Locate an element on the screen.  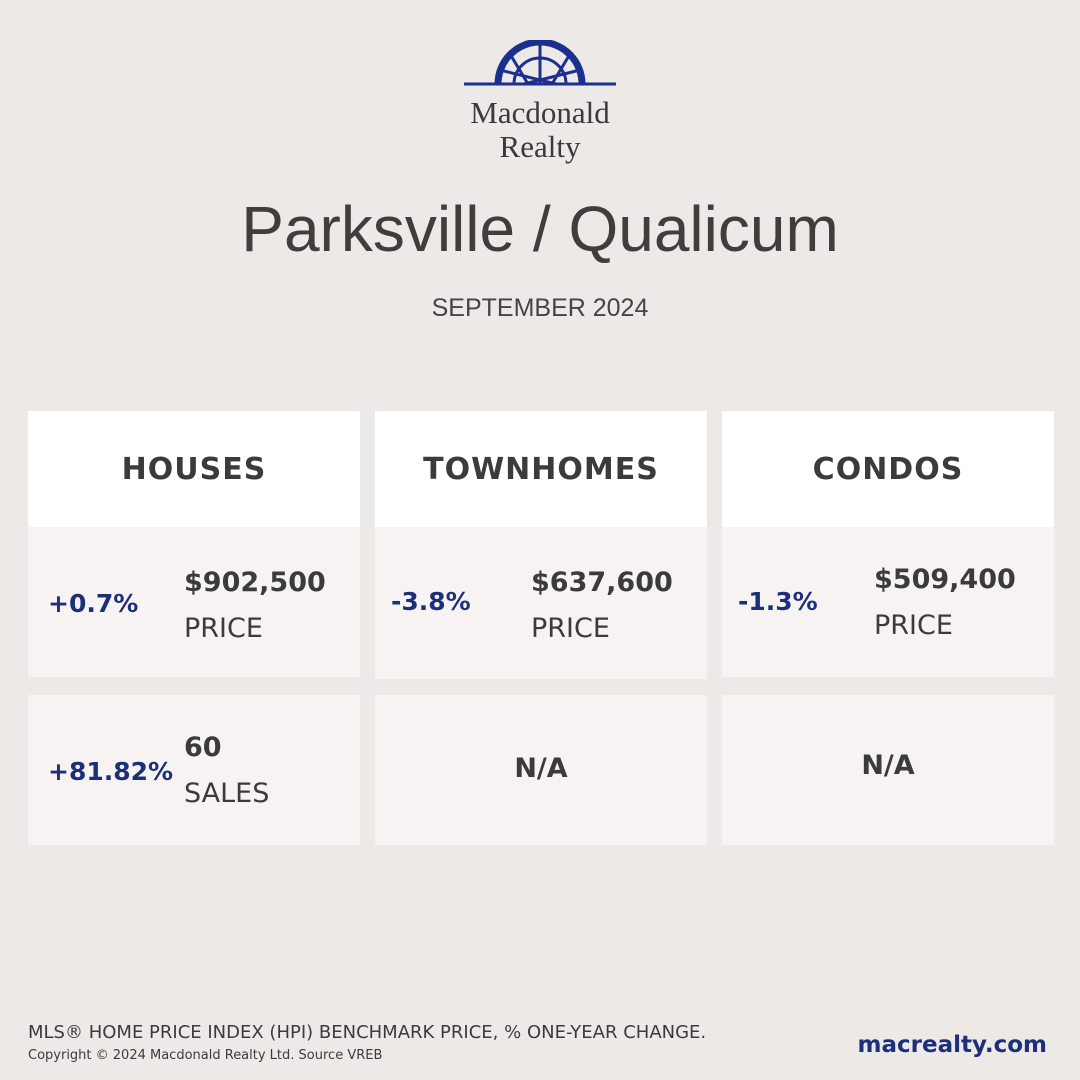
card-heading: HOUSES is located at coordinates (194, 469).